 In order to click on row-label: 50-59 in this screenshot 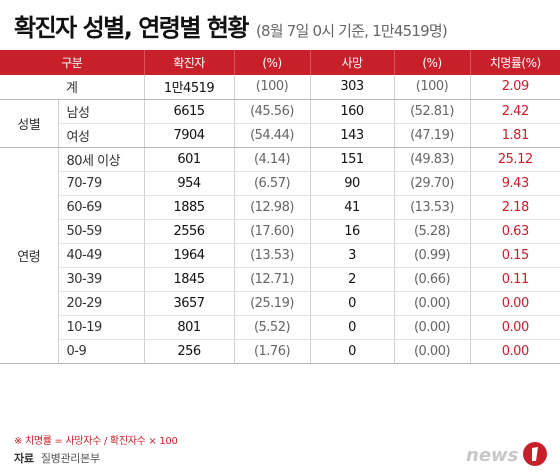, I will do `click(101, 231)`.